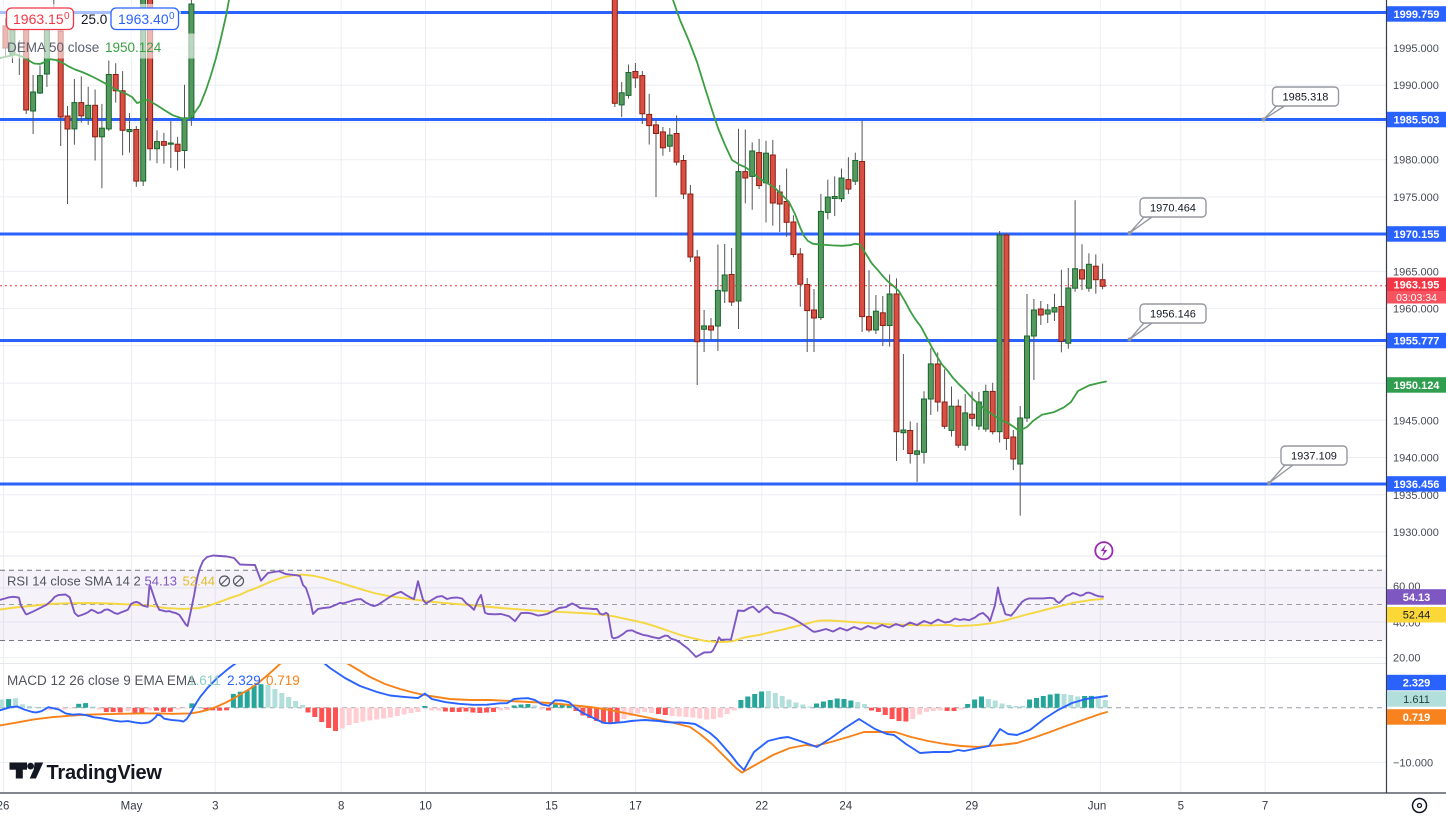  What do you see at coordinates (1173, 315) in the screenshot?
I see `svg-text: 1956.146` at bounding box center [1173, 315].